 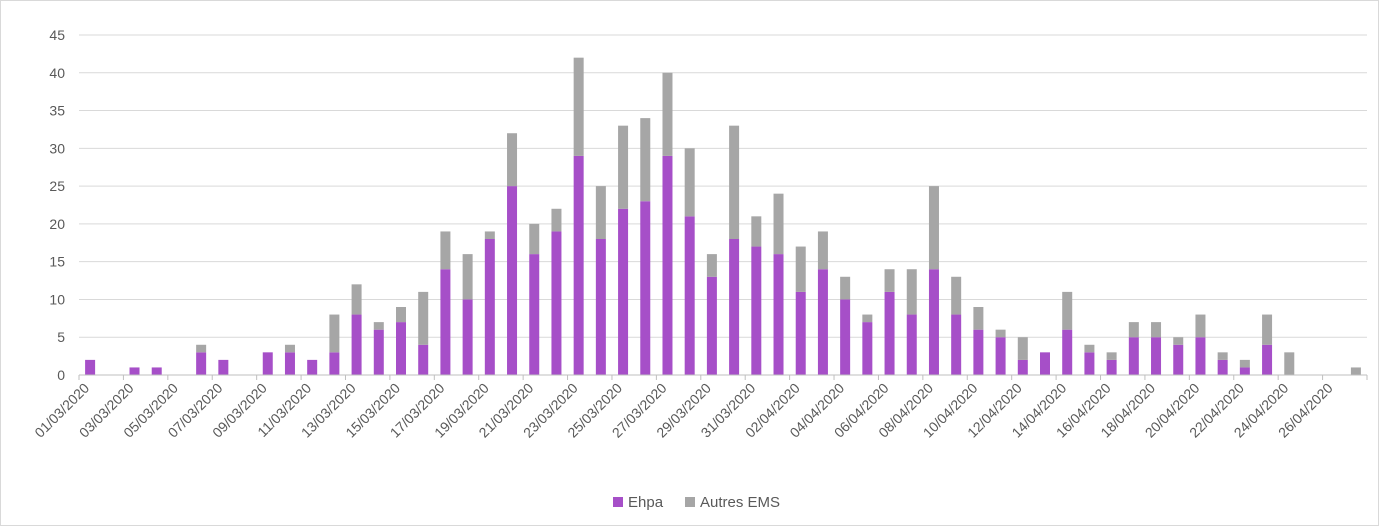 What do you see at coordinates (723, 377) in the screenshot?
I see `axes` at bounding box center [723, 377].